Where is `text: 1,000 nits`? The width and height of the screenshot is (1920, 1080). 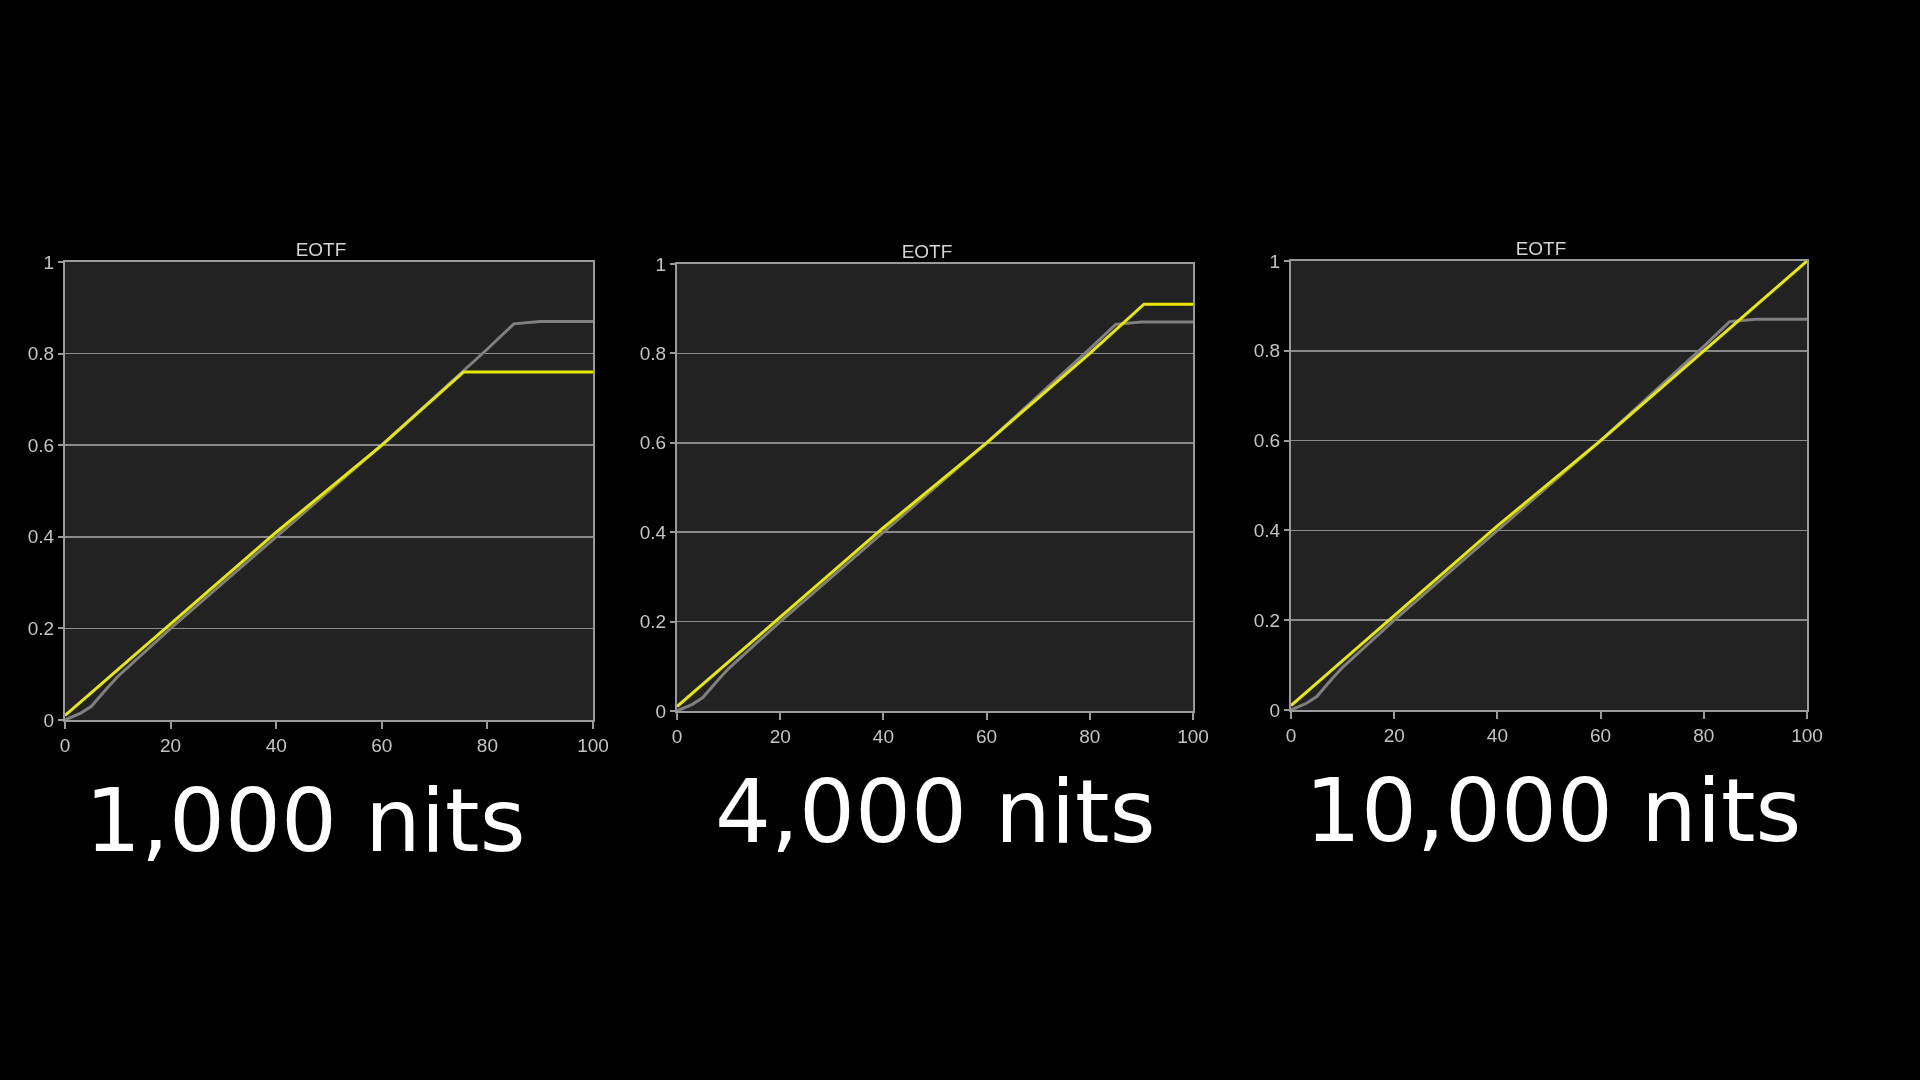 text: 1,000 nits is located at coordinates (305, 820).